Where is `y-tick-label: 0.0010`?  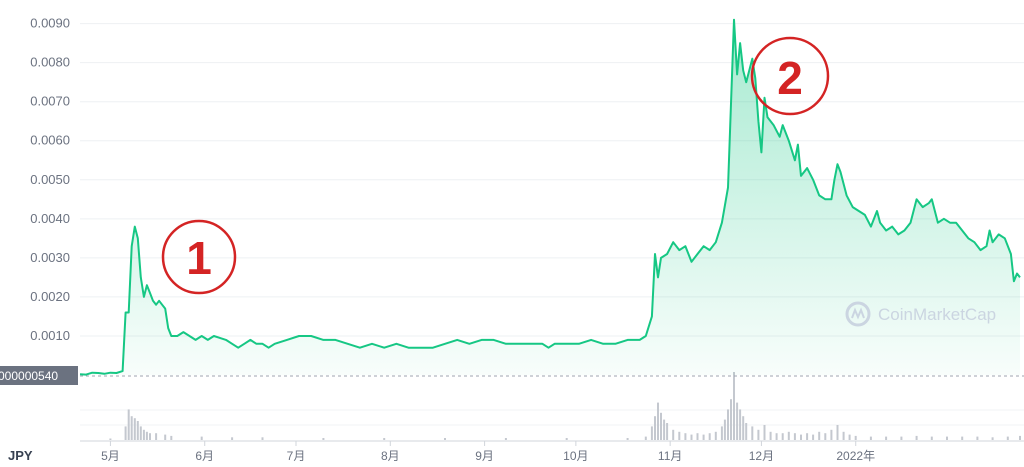
y-tick-label: 0.0010 is located at coordinates (50, 335).